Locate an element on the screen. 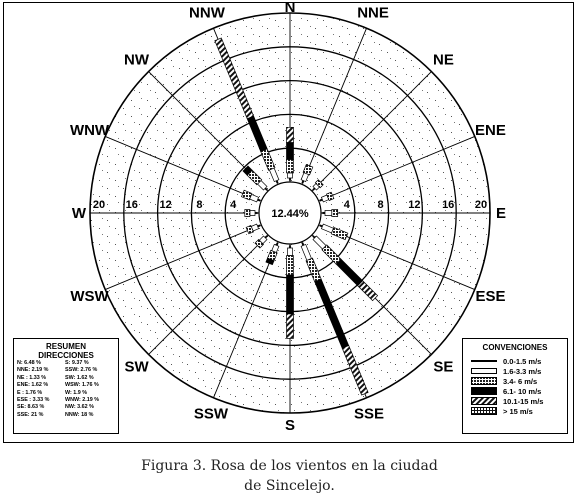  radial-tick-label-west: 8 is located at coordinates (199, 205).